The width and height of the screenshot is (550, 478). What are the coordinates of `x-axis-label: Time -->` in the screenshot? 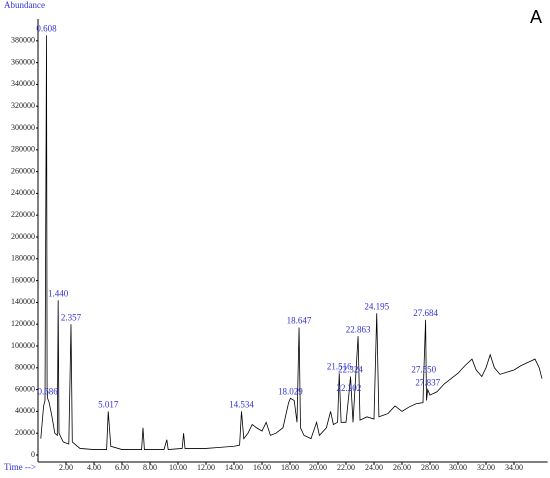 It's located at (20, 467).